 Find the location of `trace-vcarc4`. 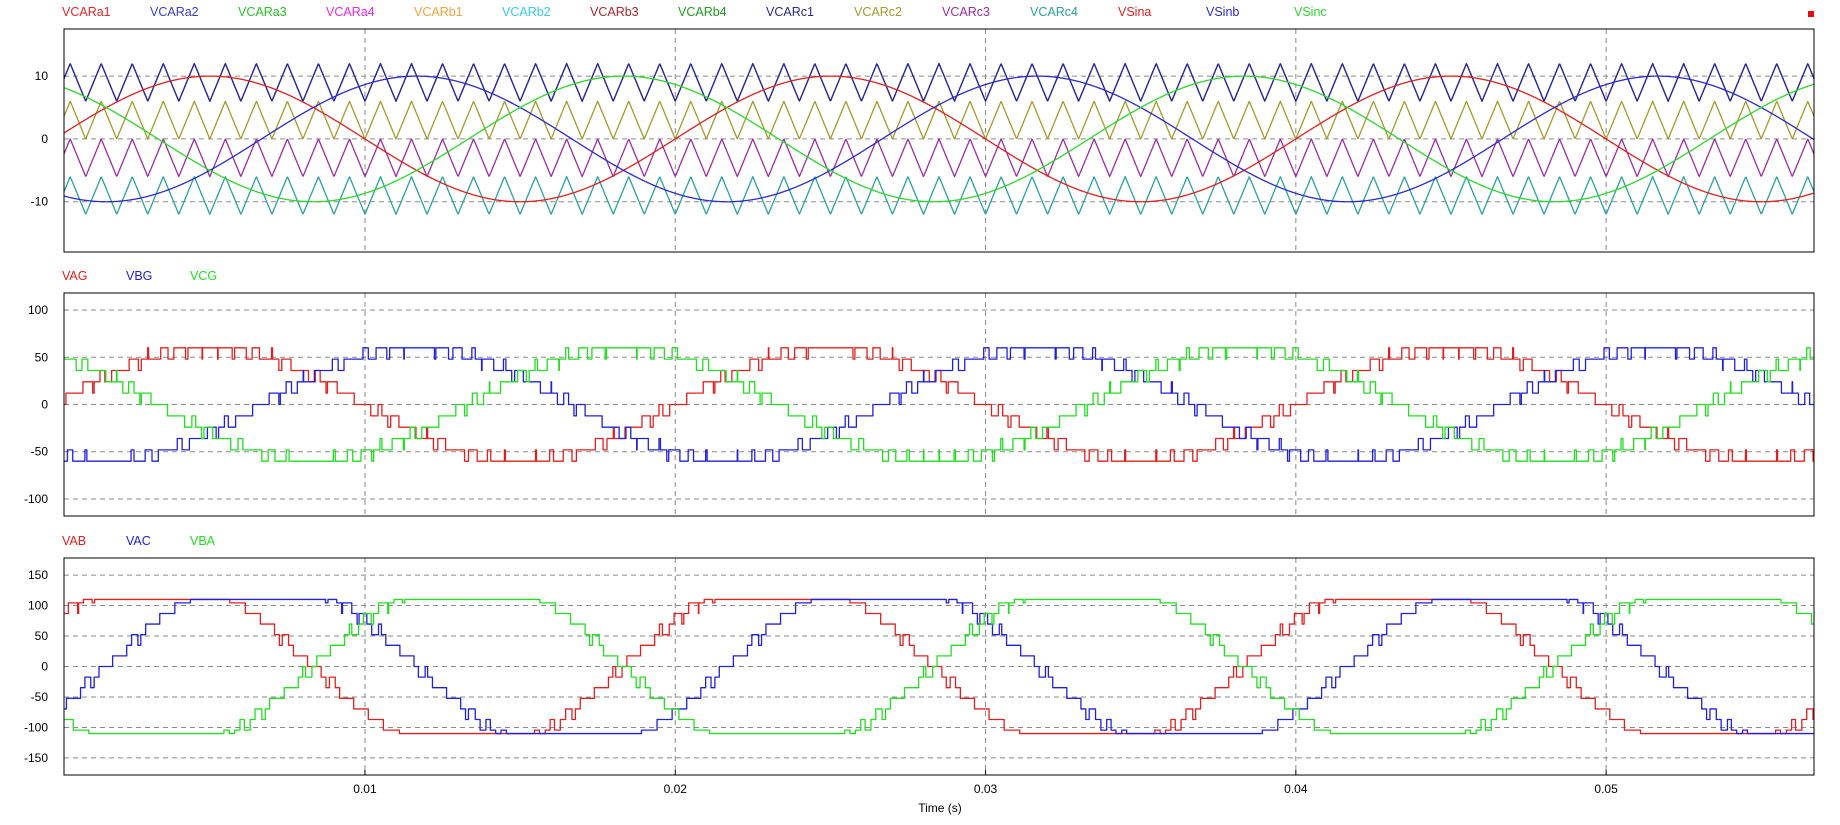

trace-vcarc4 is located at coordinates (939, 195).